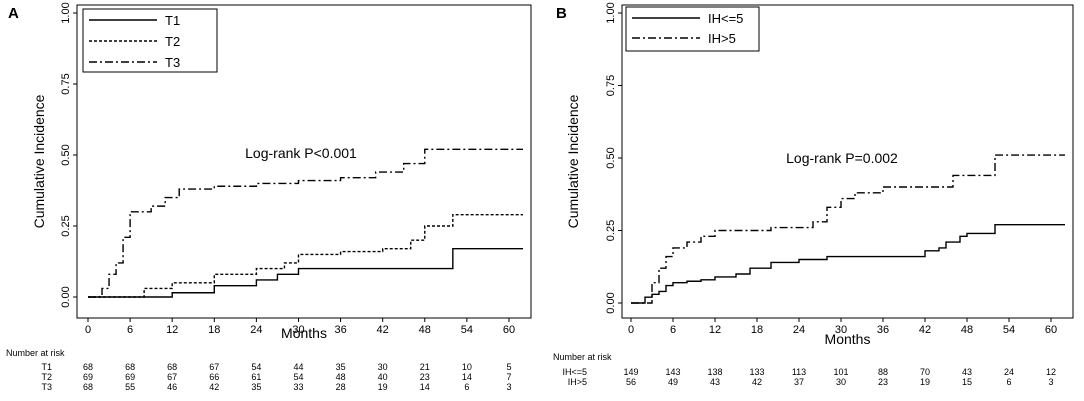 This screenshot has height=401, width=1084. I want to click on panel-b-risk-value: 143, so click(672, 372).